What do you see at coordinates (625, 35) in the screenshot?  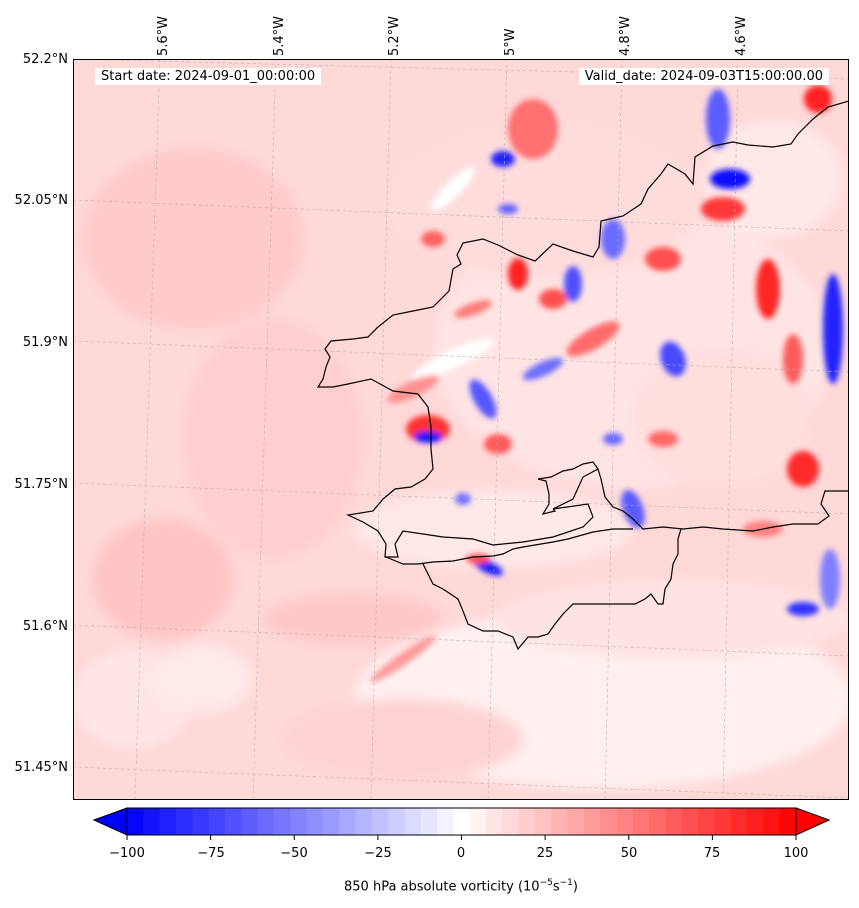 I see `lon-label-4-8: 4.8°W` at bounding box center [625, 35].